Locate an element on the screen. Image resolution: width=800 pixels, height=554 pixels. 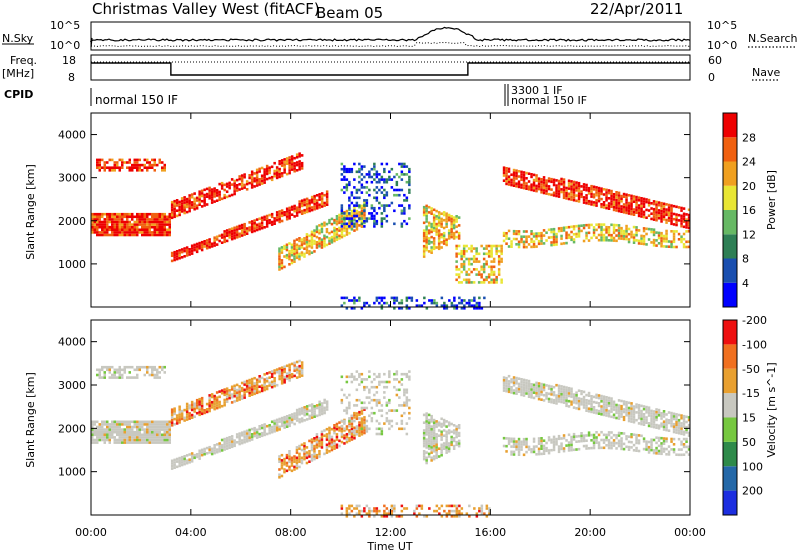
colorbar-tick-label: 4 is located at coordinates (745, 283).